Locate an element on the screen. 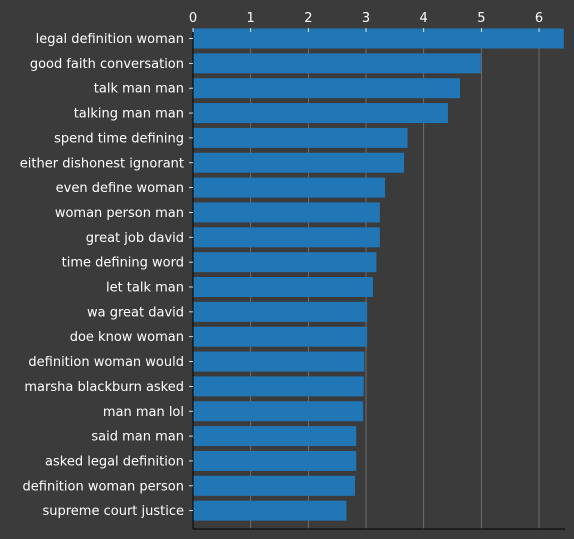 This screenshot has width=574, height=539. y-tick-label-5: either dishonest ignorant is located at coordinates (102, 163).